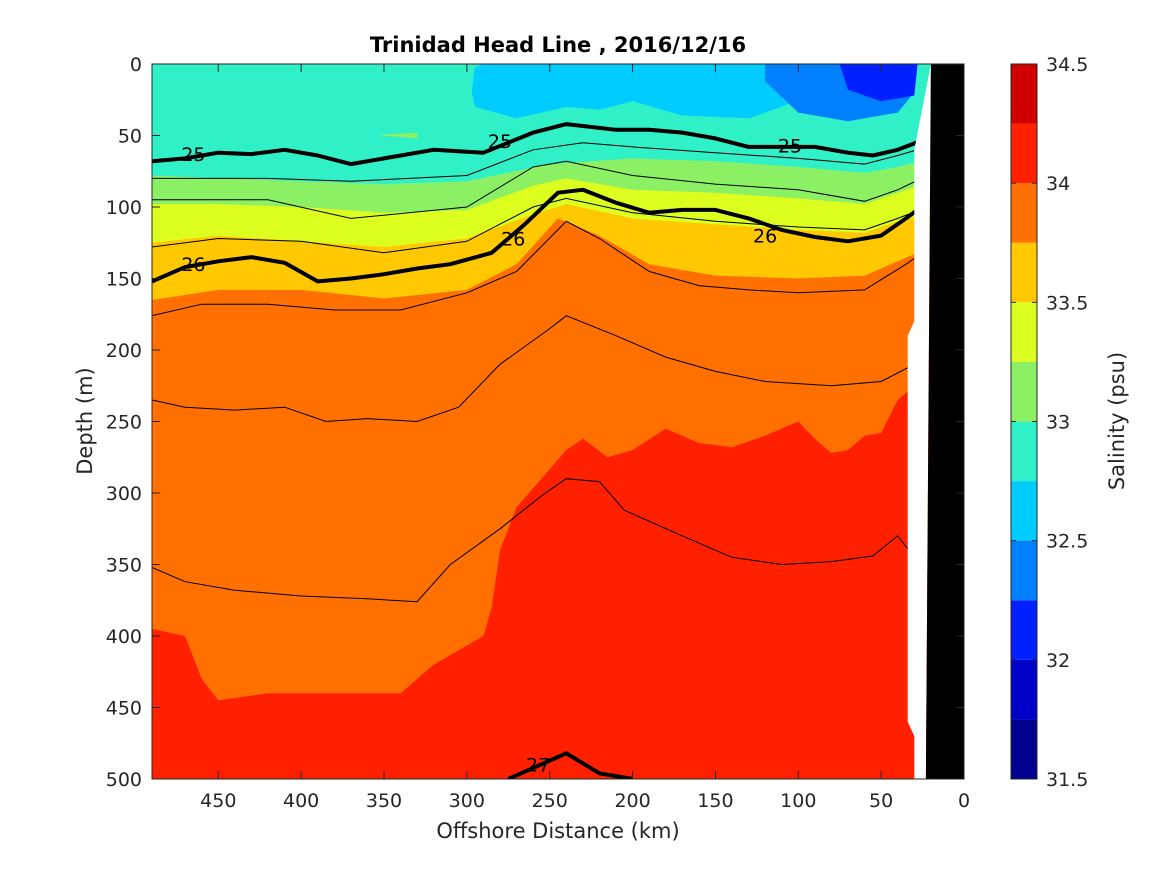 This screenshot has height=875, width=1167. What do you see at coordinates (124, 709) in the screenshot?
I see `y-tick-label: 450` at bounding box center [124, 709].